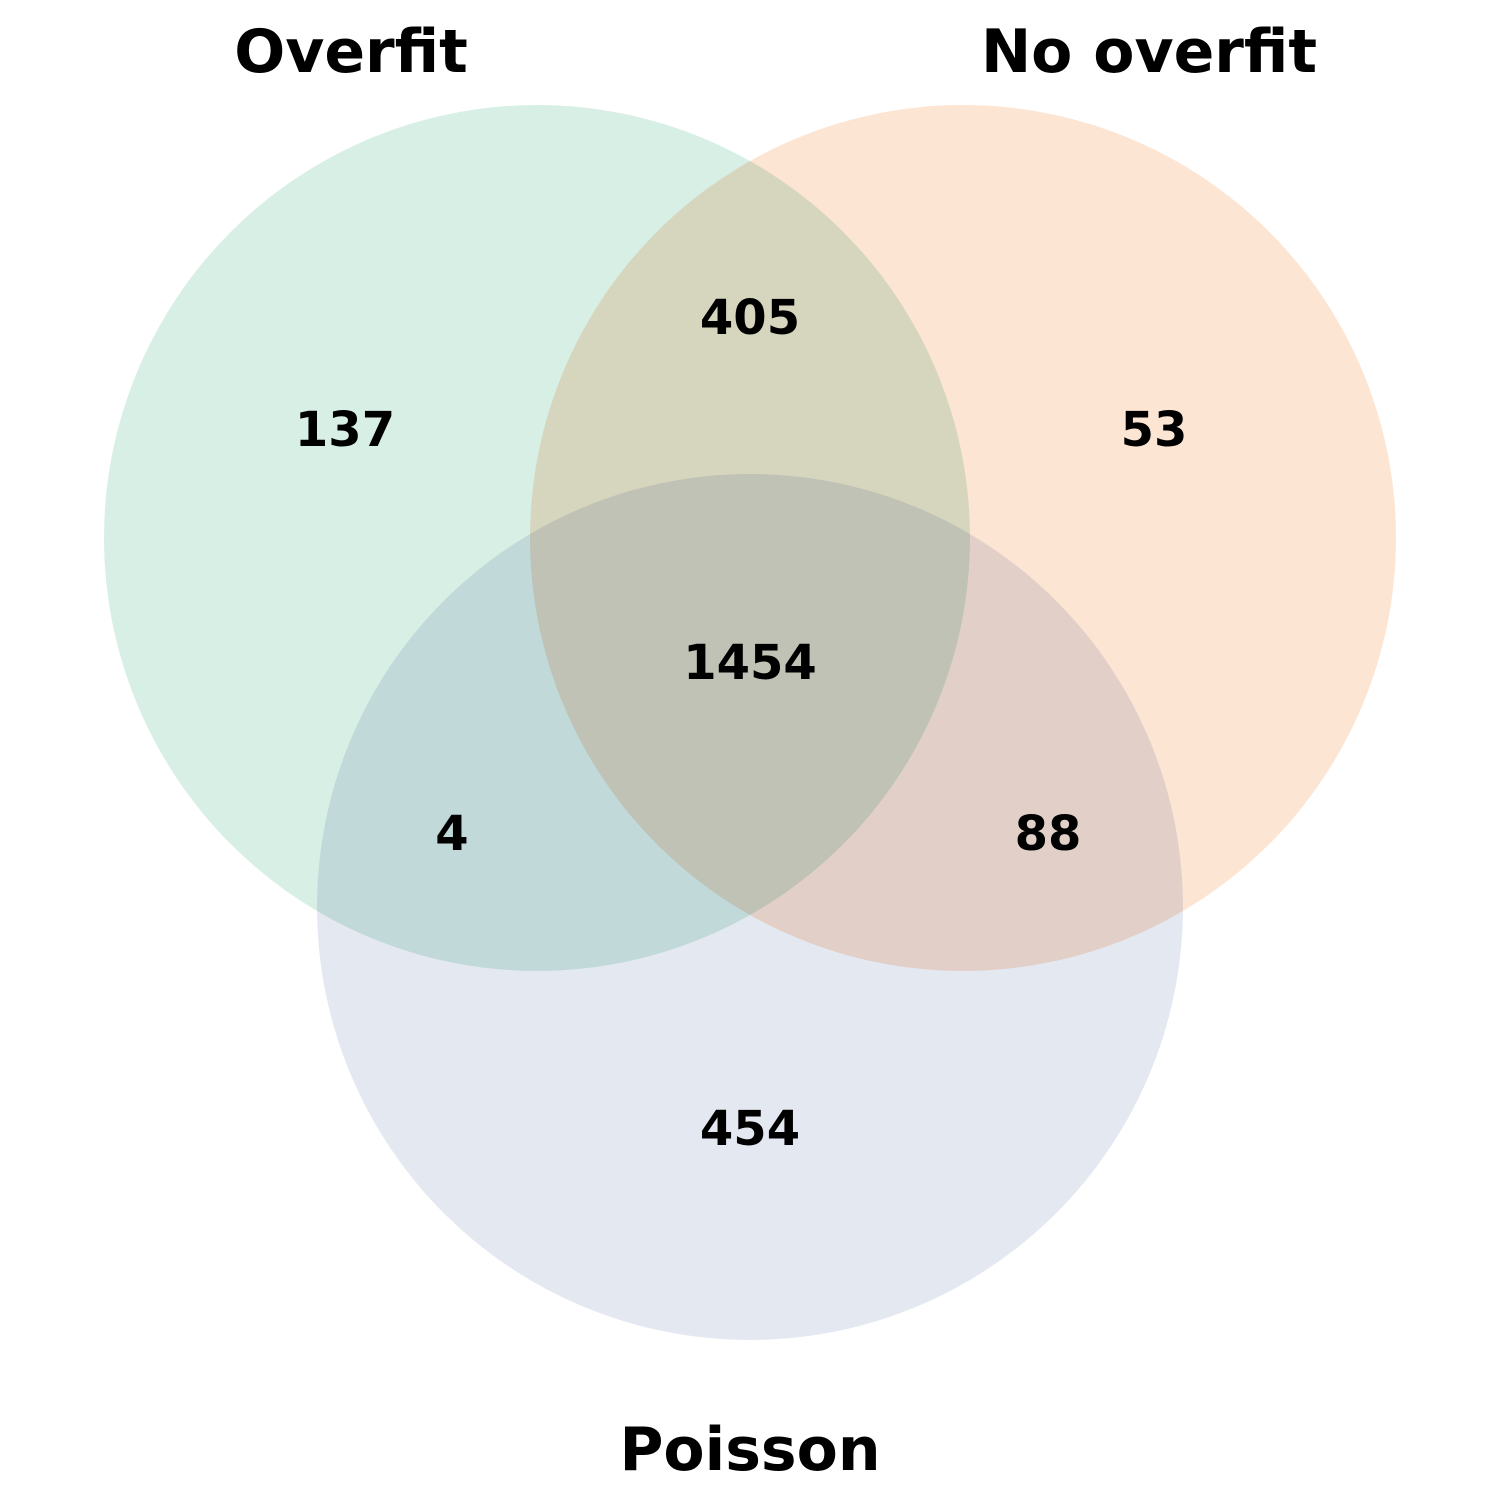  I want to click on count-poisson-only: 454, so click(750, 1129).